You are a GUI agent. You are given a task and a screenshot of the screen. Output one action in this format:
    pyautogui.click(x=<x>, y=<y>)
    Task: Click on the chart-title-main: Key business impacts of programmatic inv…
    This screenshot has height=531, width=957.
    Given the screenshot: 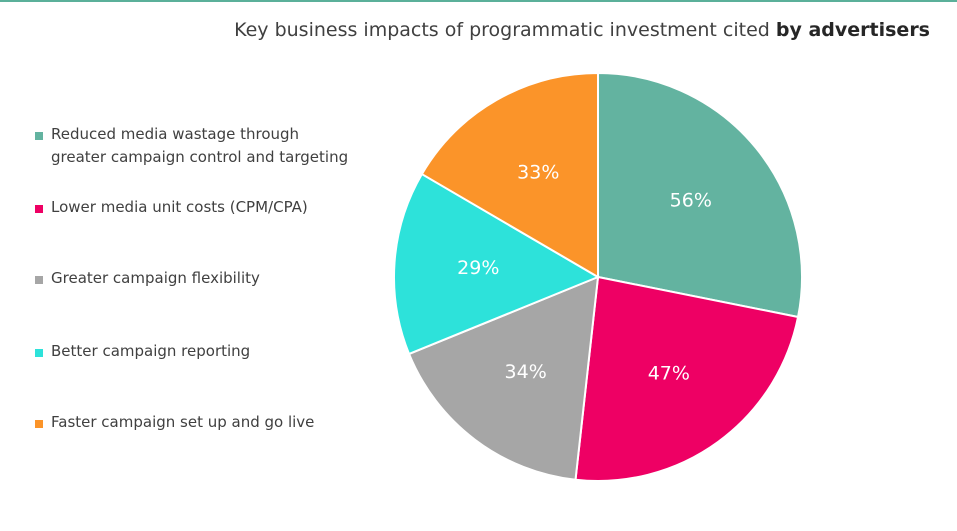 What is the action you would take?
    pyautogui.click(x=505, y=30)
    